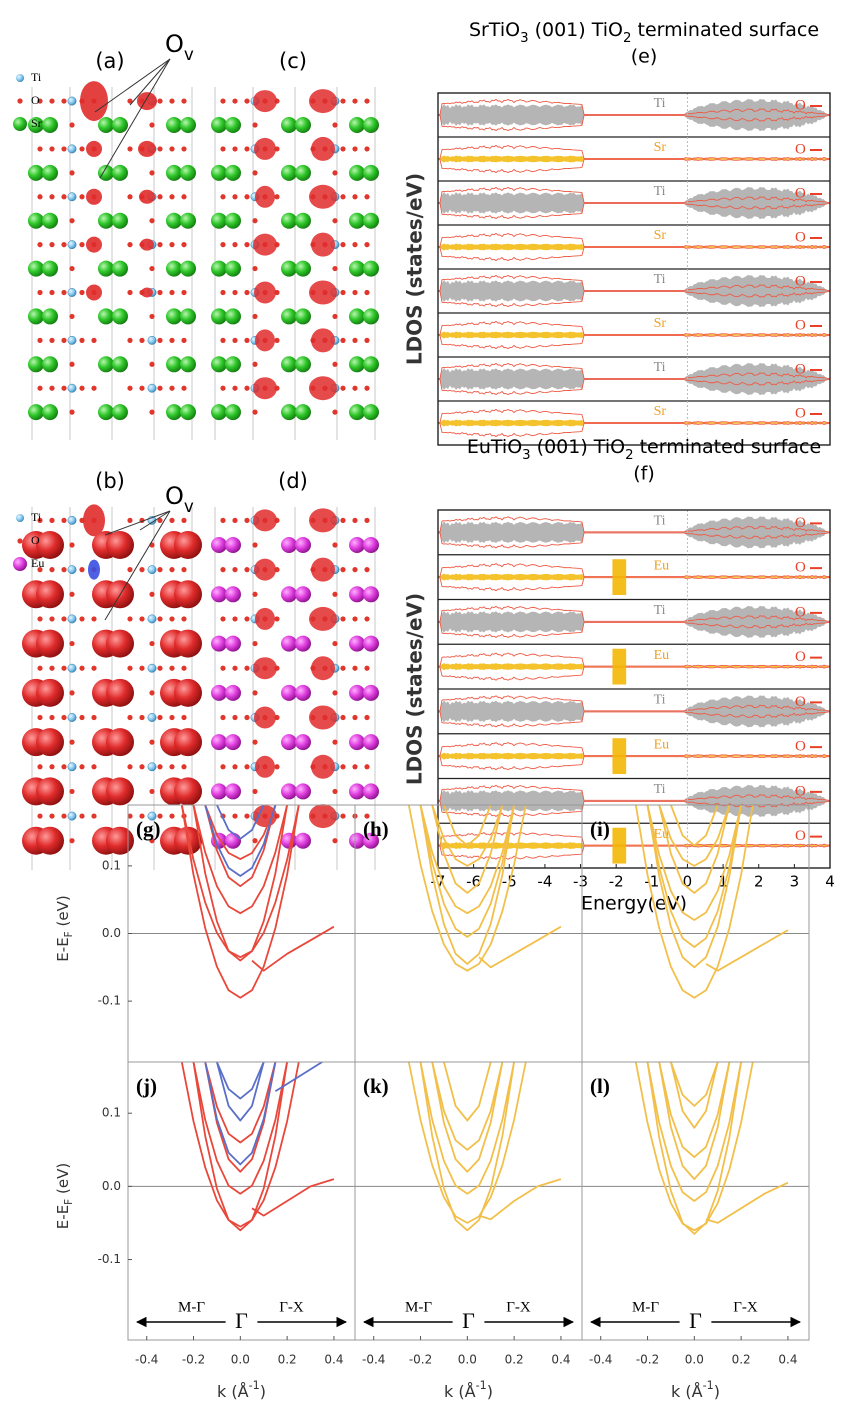 This screenshot has height=1412, width=857. What do you see at coordinates (634, 269) in the screenshot?
I see `plot-frame` at bounding box center [634, 269].